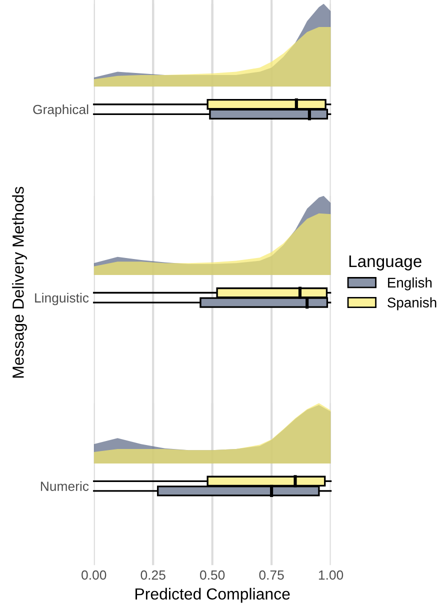 This screenshot has width=447, height=611. I want to click on y-tick-label: Numeric, so click(64, 486).